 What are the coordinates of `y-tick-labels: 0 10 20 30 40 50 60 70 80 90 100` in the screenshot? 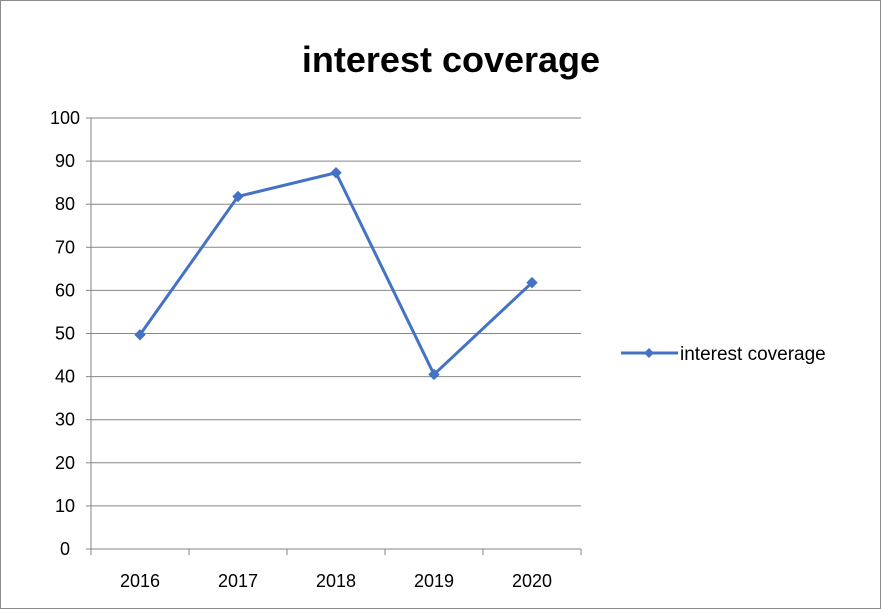 It's located at (65, 333).